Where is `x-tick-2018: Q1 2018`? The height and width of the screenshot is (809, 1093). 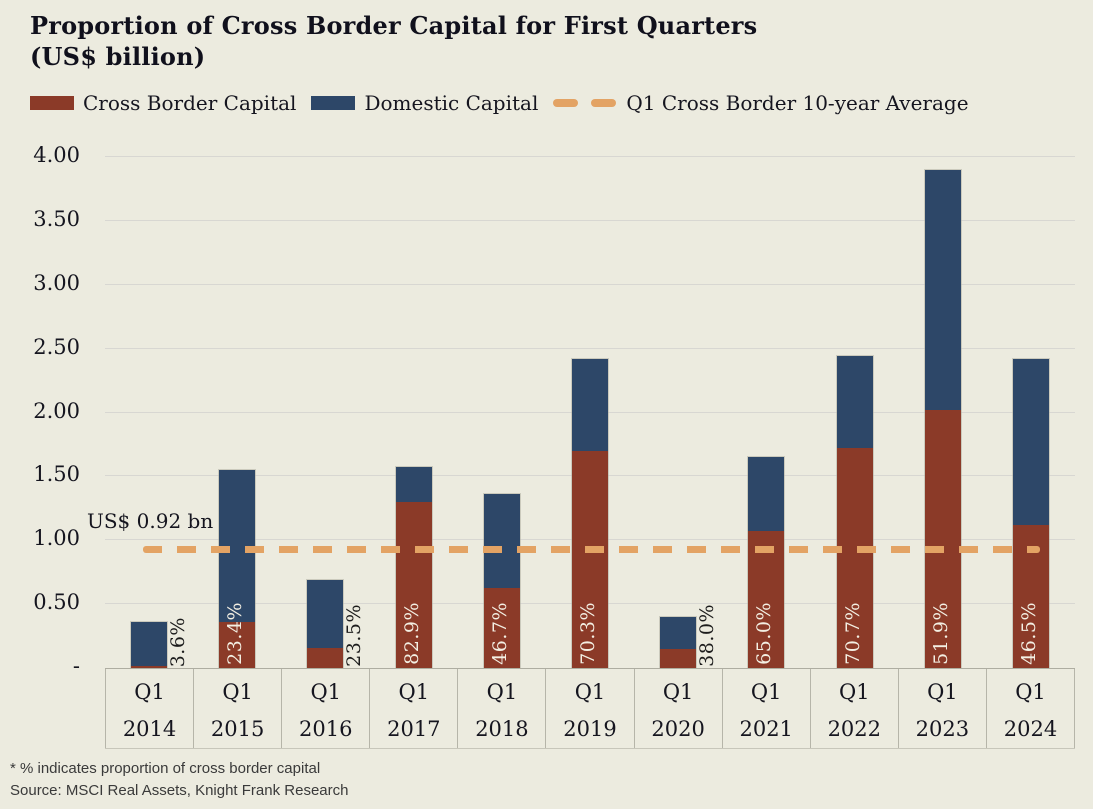 x-tick-2018: Q1 2018 is located at coordinates (501, 708).